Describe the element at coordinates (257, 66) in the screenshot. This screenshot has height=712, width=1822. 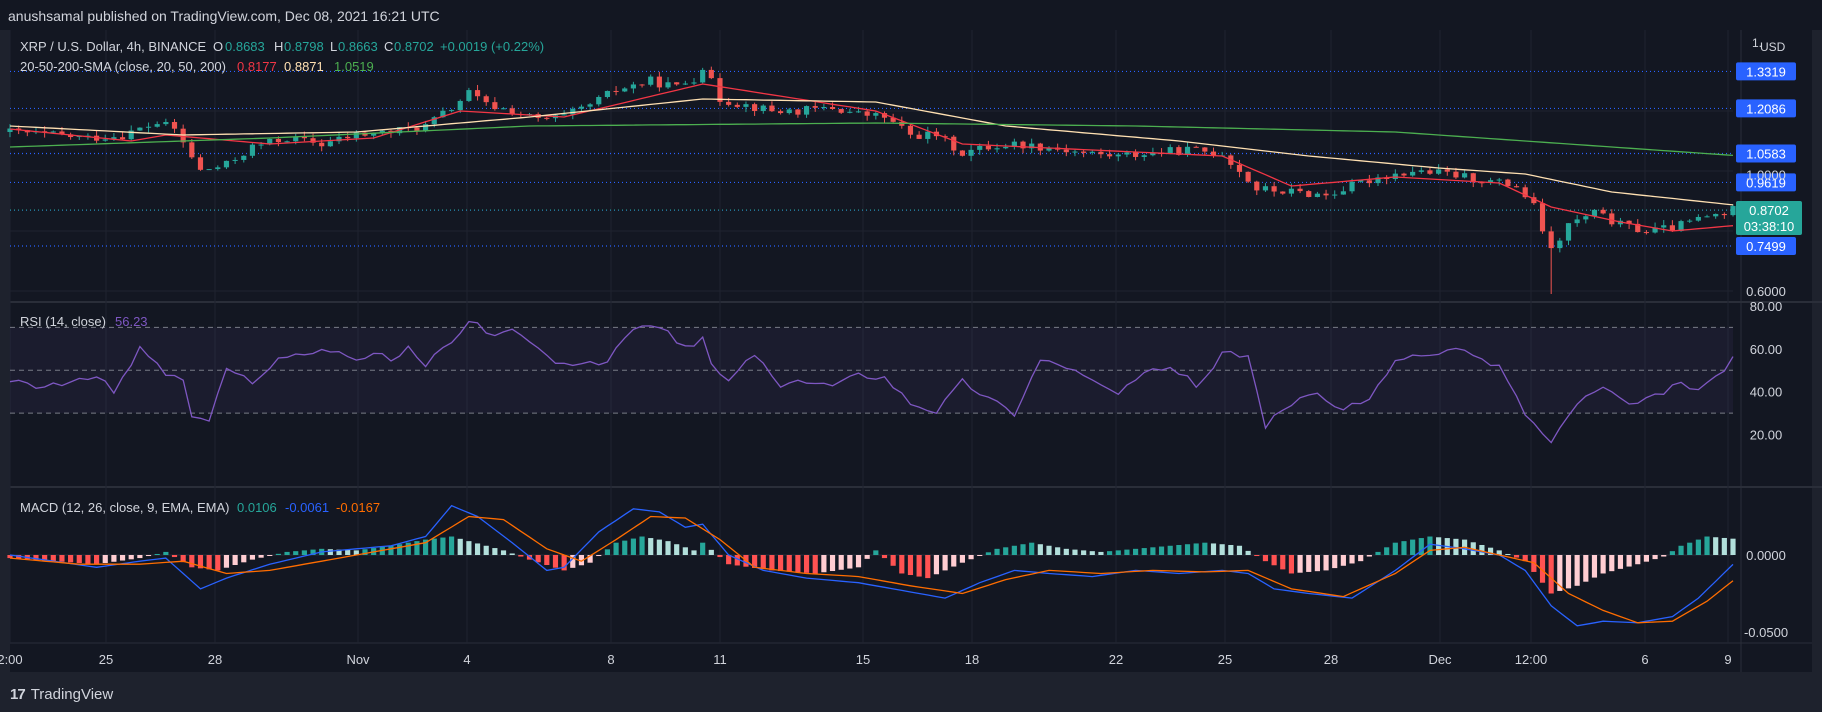
I see `sma20-value: 0.8177` at that location.